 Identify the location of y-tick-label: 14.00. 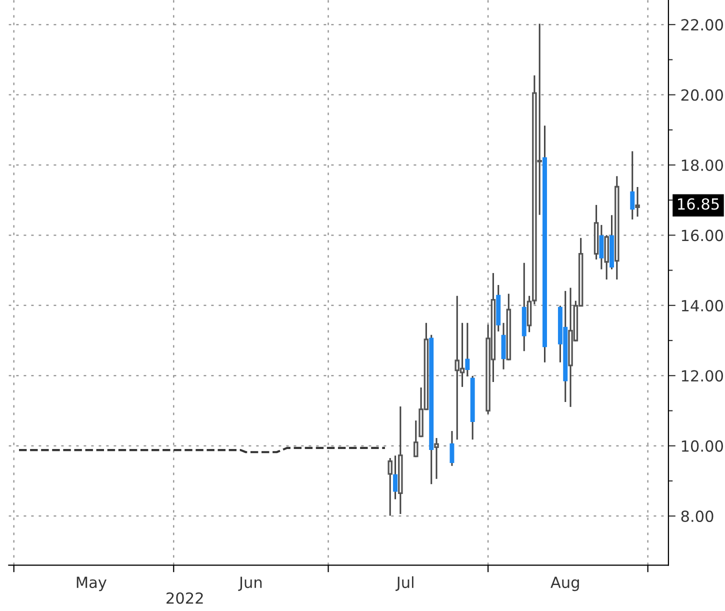
(702, 306).